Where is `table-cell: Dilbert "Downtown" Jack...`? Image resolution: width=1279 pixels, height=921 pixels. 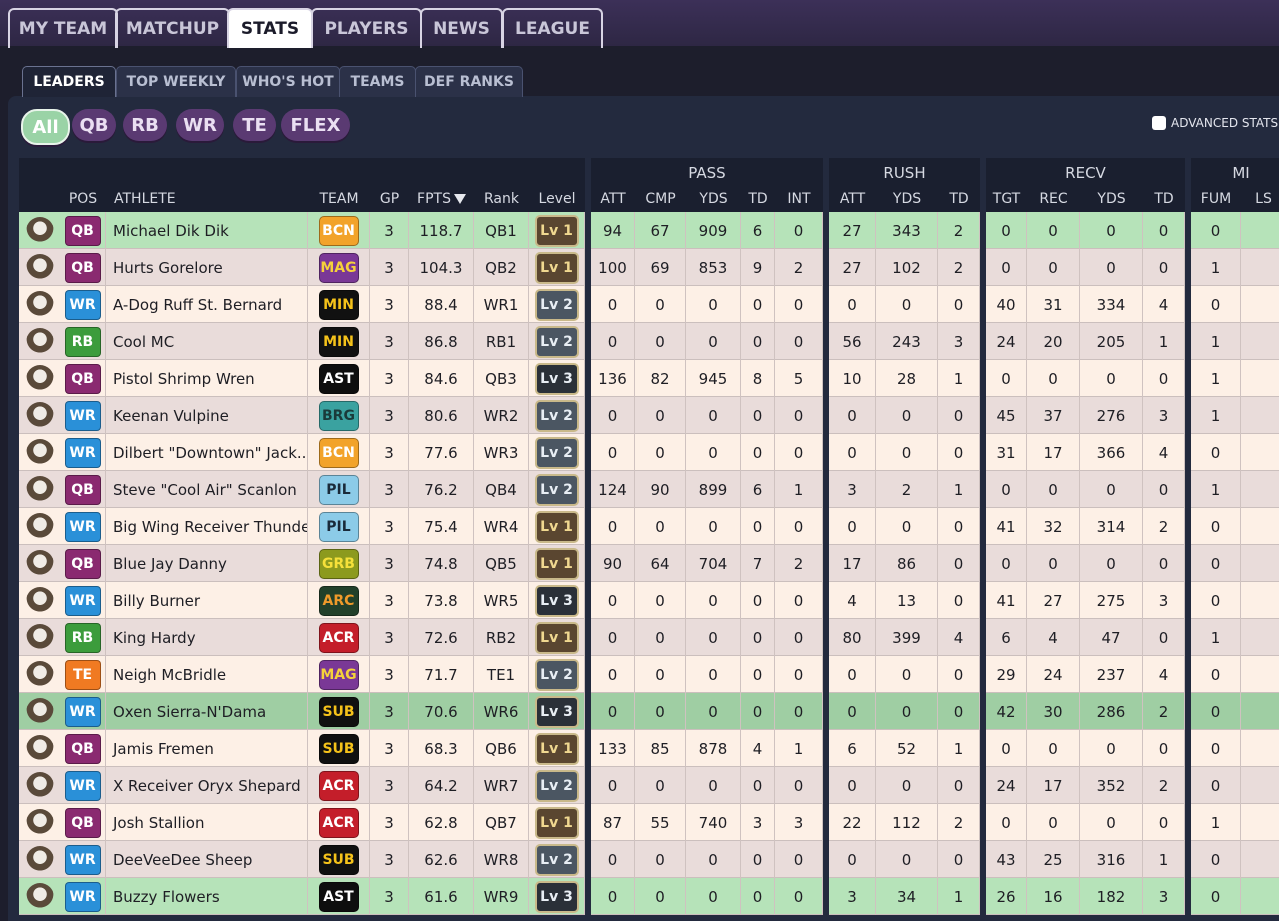
table-cell: Dilbert "Downtown" Jack... is located at coordinates (207, 452).